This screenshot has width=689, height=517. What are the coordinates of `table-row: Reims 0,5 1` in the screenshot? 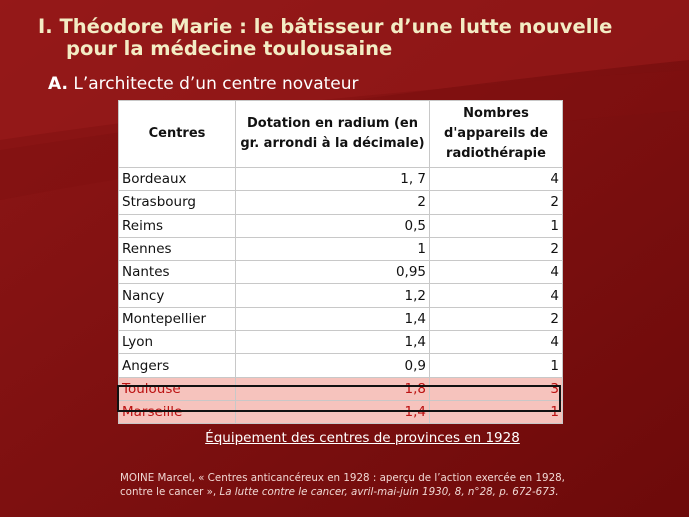 It's located at (340, 225).